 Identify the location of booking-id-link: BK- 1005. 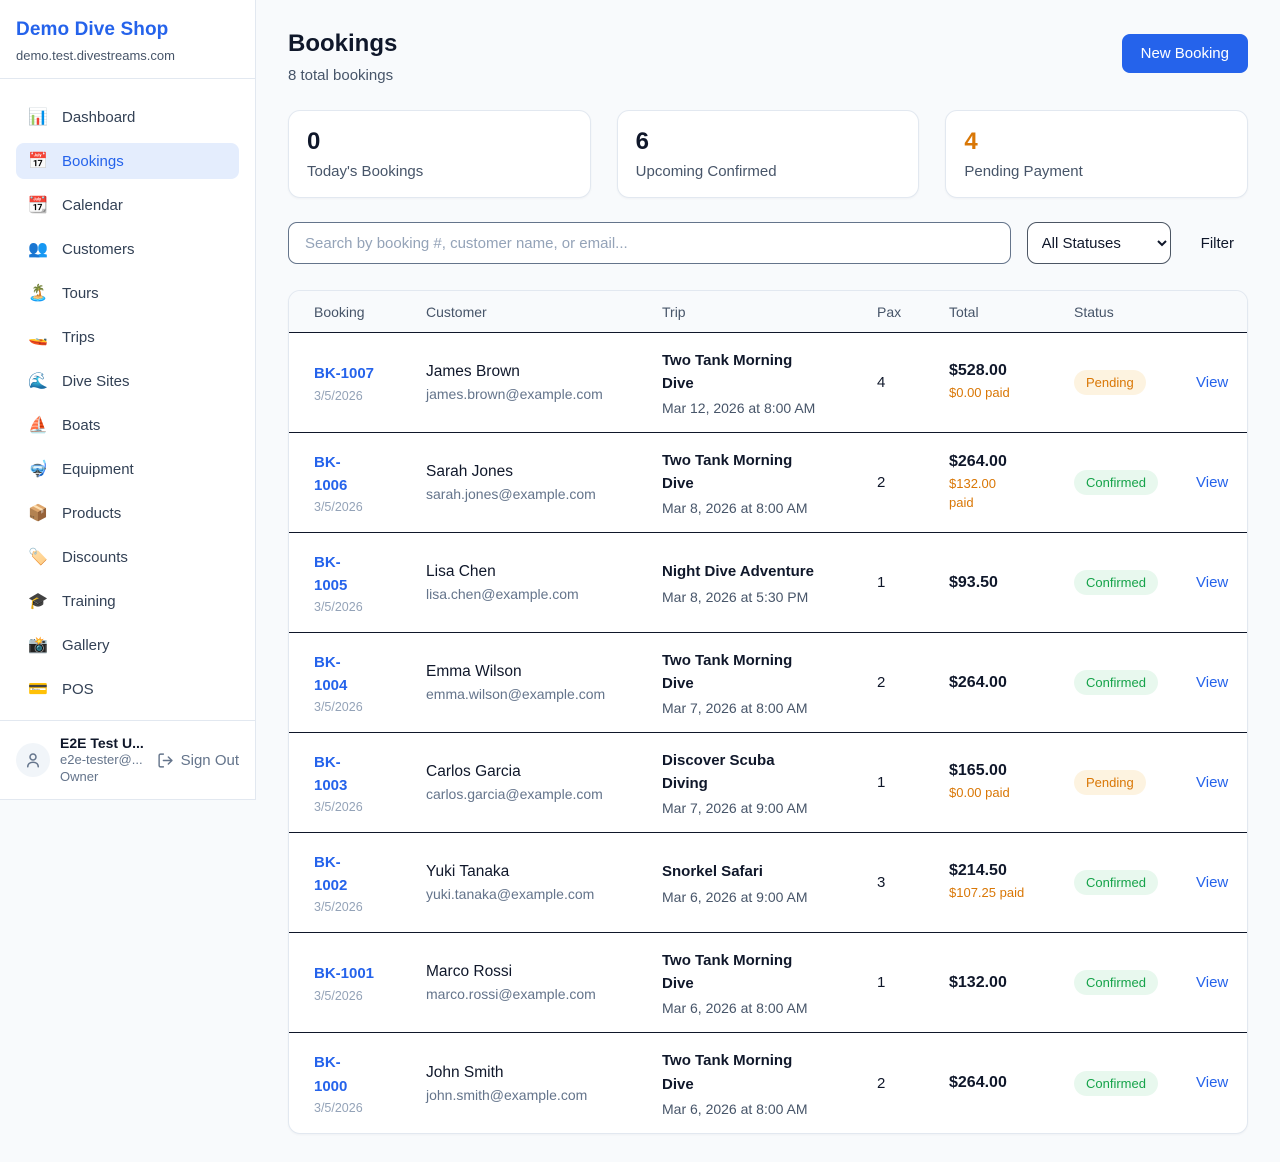
(331, 573).